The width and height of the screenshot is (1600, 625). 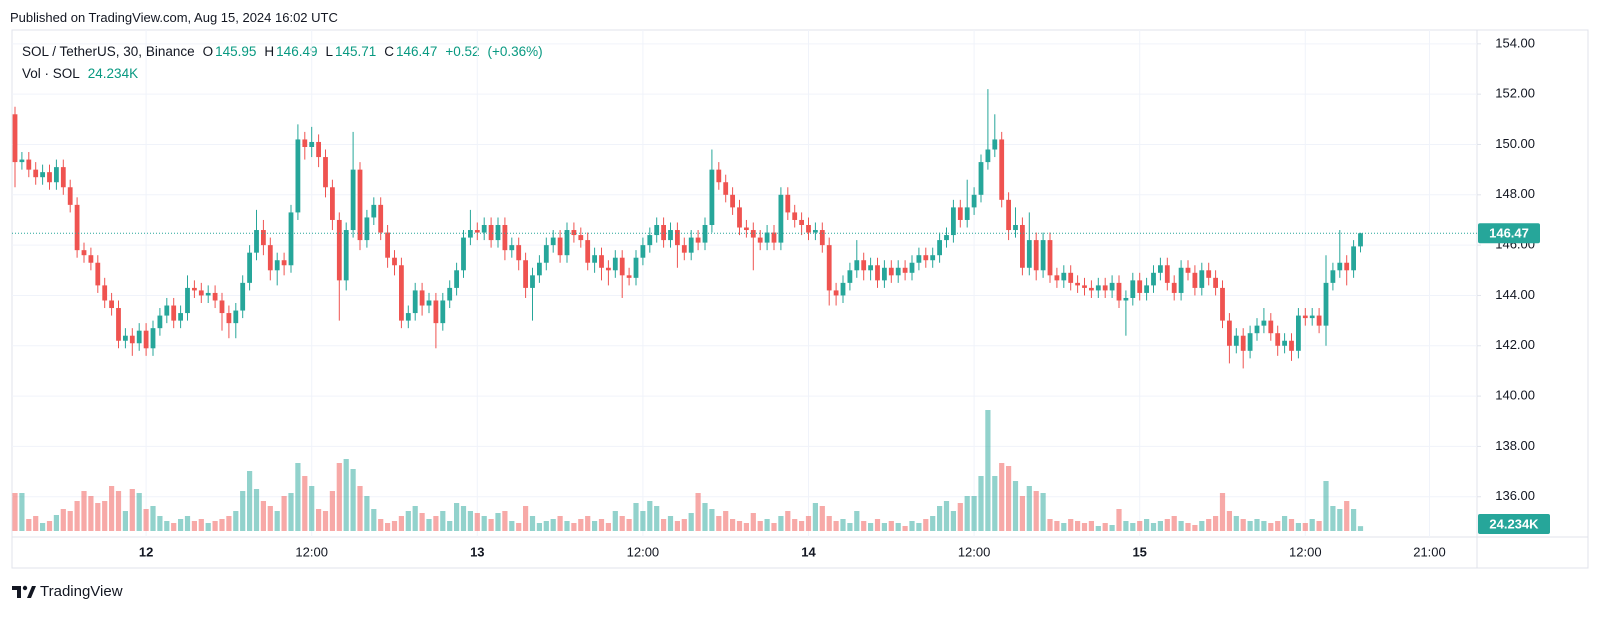 I want to click on ohlc-key: C, so click(x=389, y=51).